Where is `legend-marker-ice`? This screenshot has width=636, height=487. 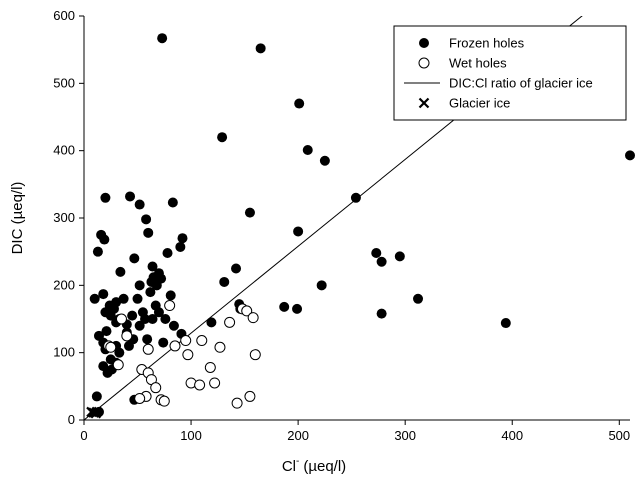
legend-marker-ice is located at coordinates (424, 103).